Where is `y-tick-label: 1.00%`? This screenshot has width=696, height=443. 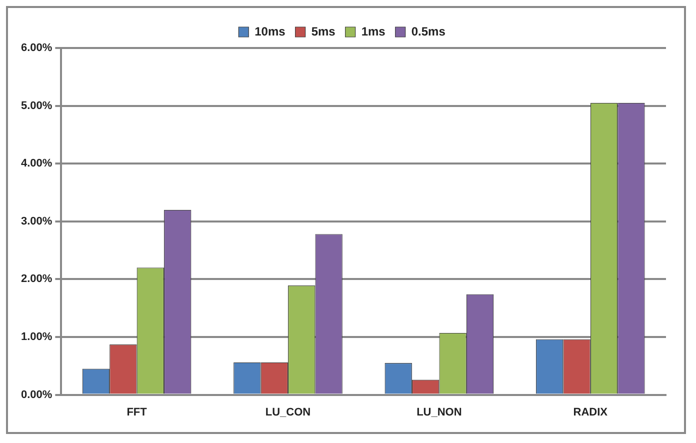 y-tick-label: 1.00% is located at coordinates (36, 337).